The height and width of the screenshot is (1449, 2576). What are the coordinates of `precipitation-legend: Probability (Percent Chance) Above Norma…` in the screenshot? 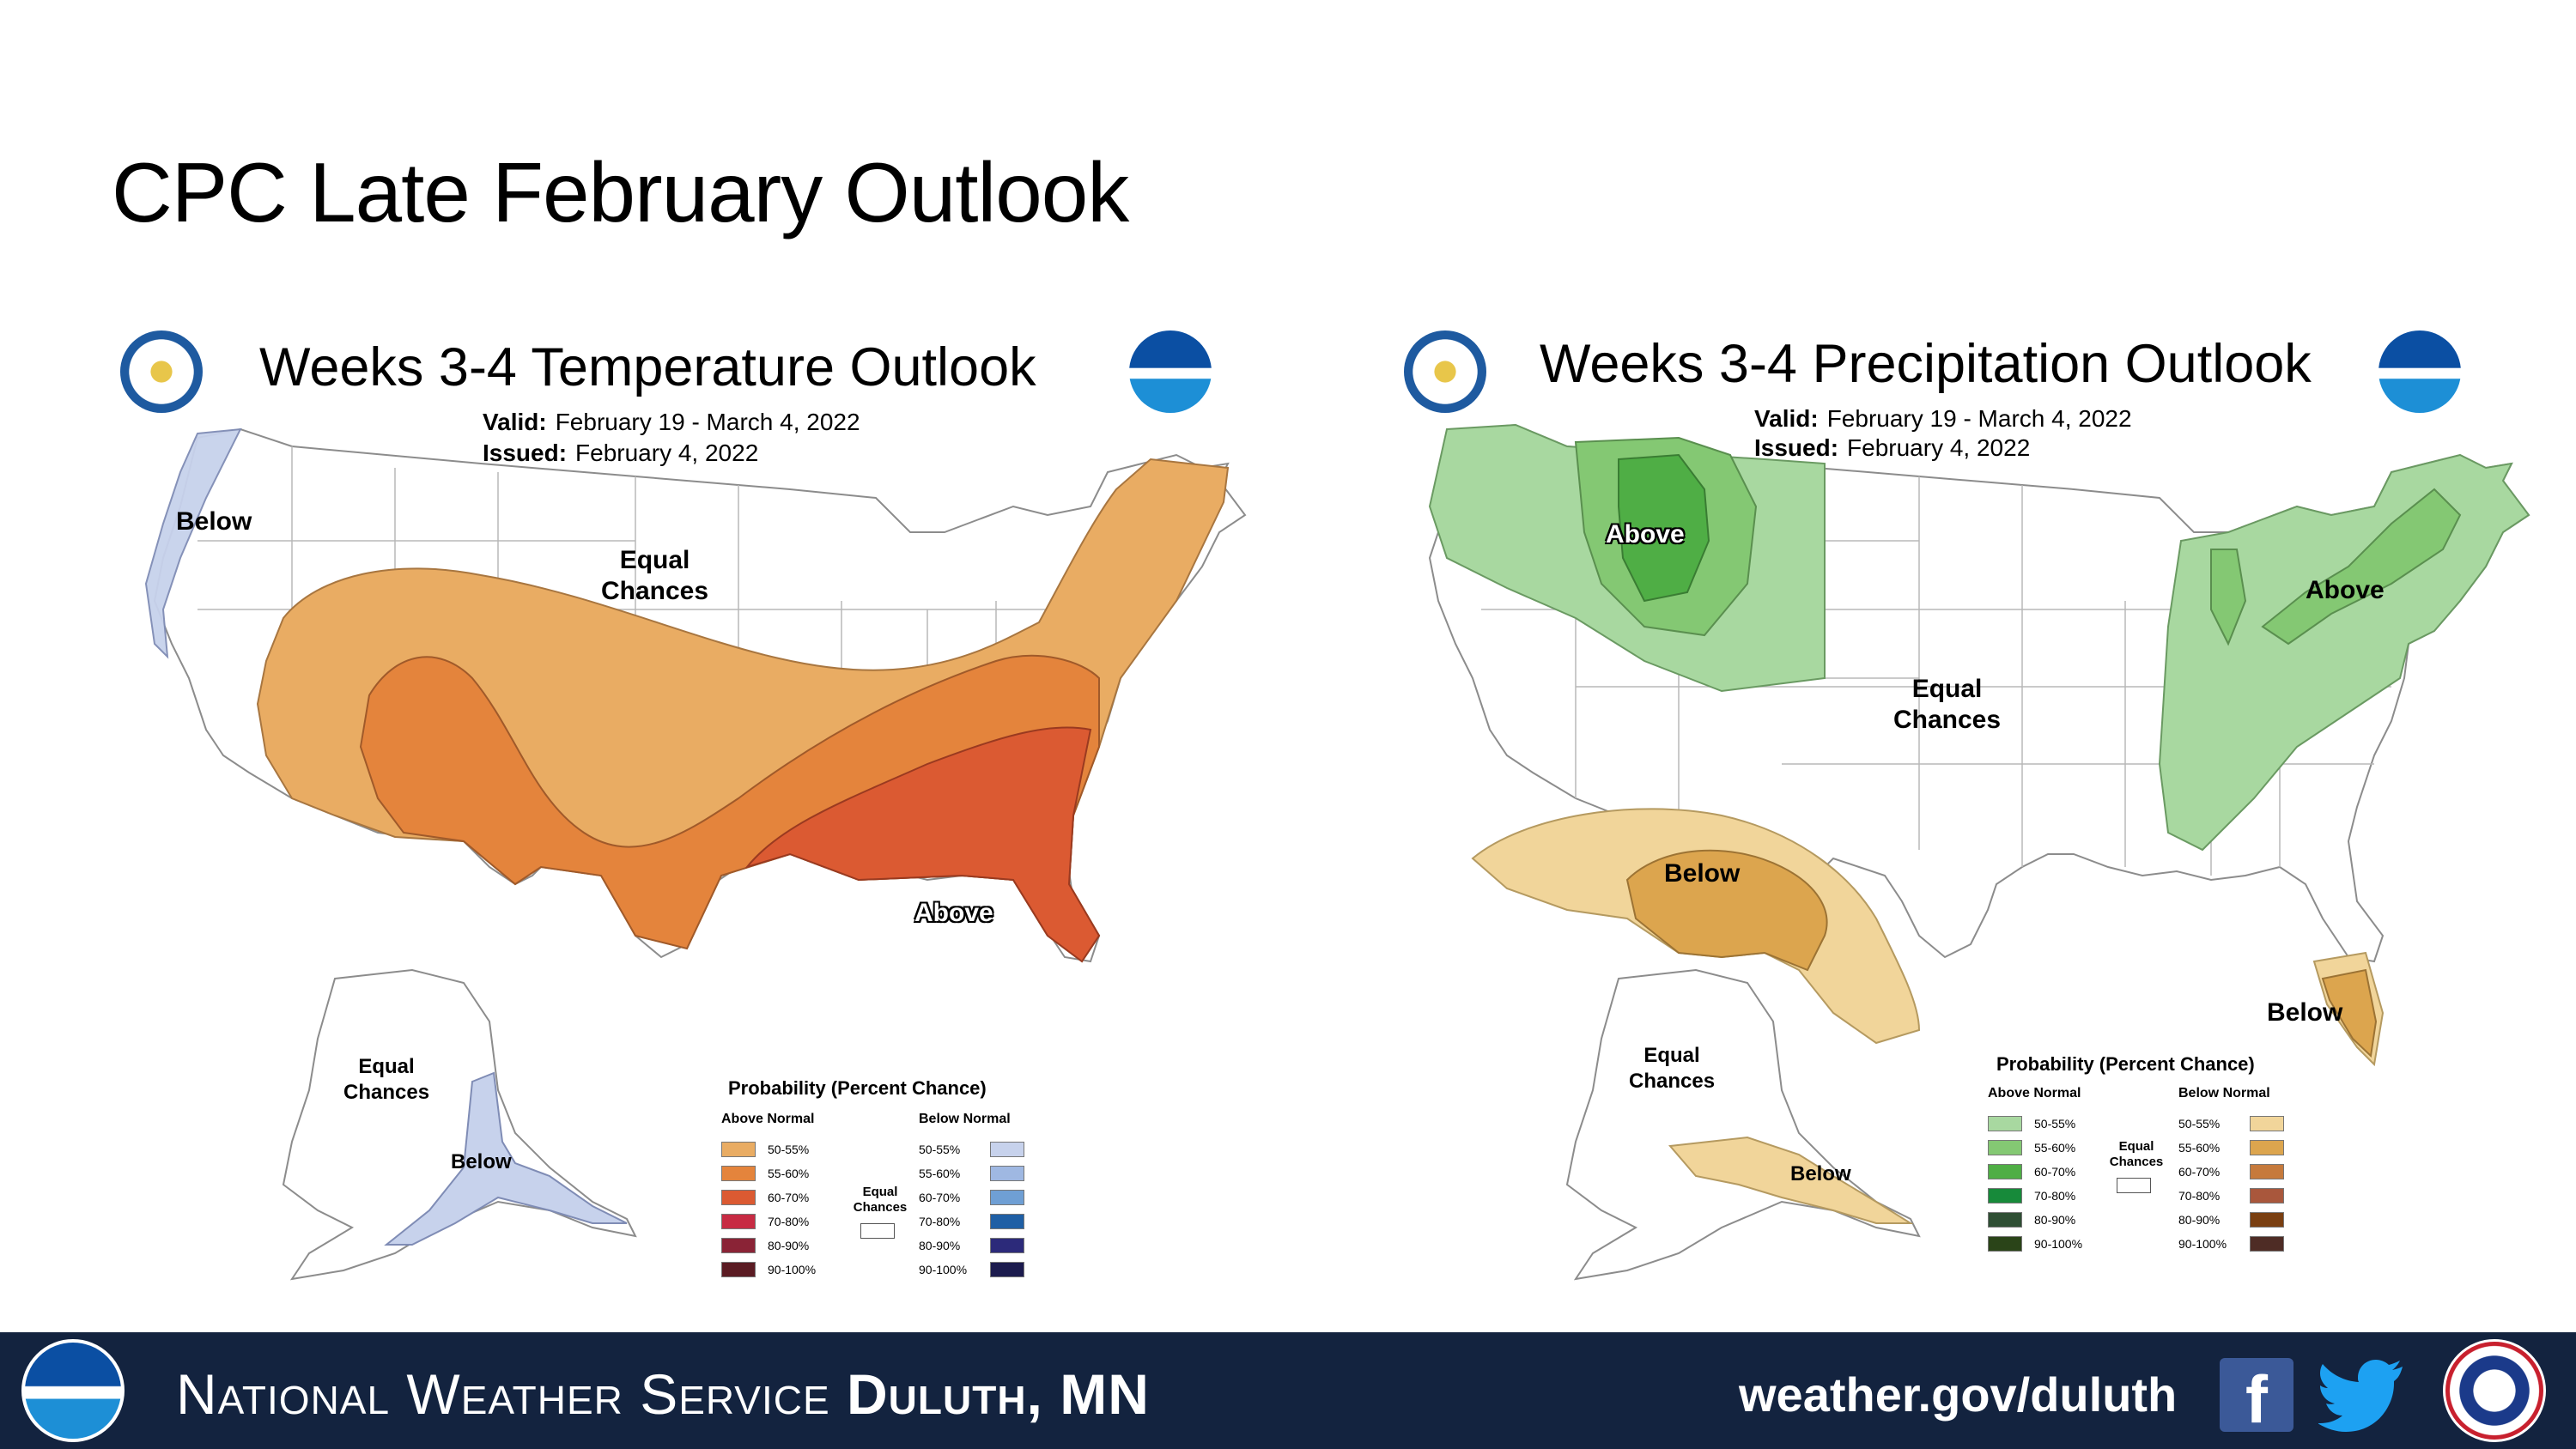 It's located at (2147, 1182).